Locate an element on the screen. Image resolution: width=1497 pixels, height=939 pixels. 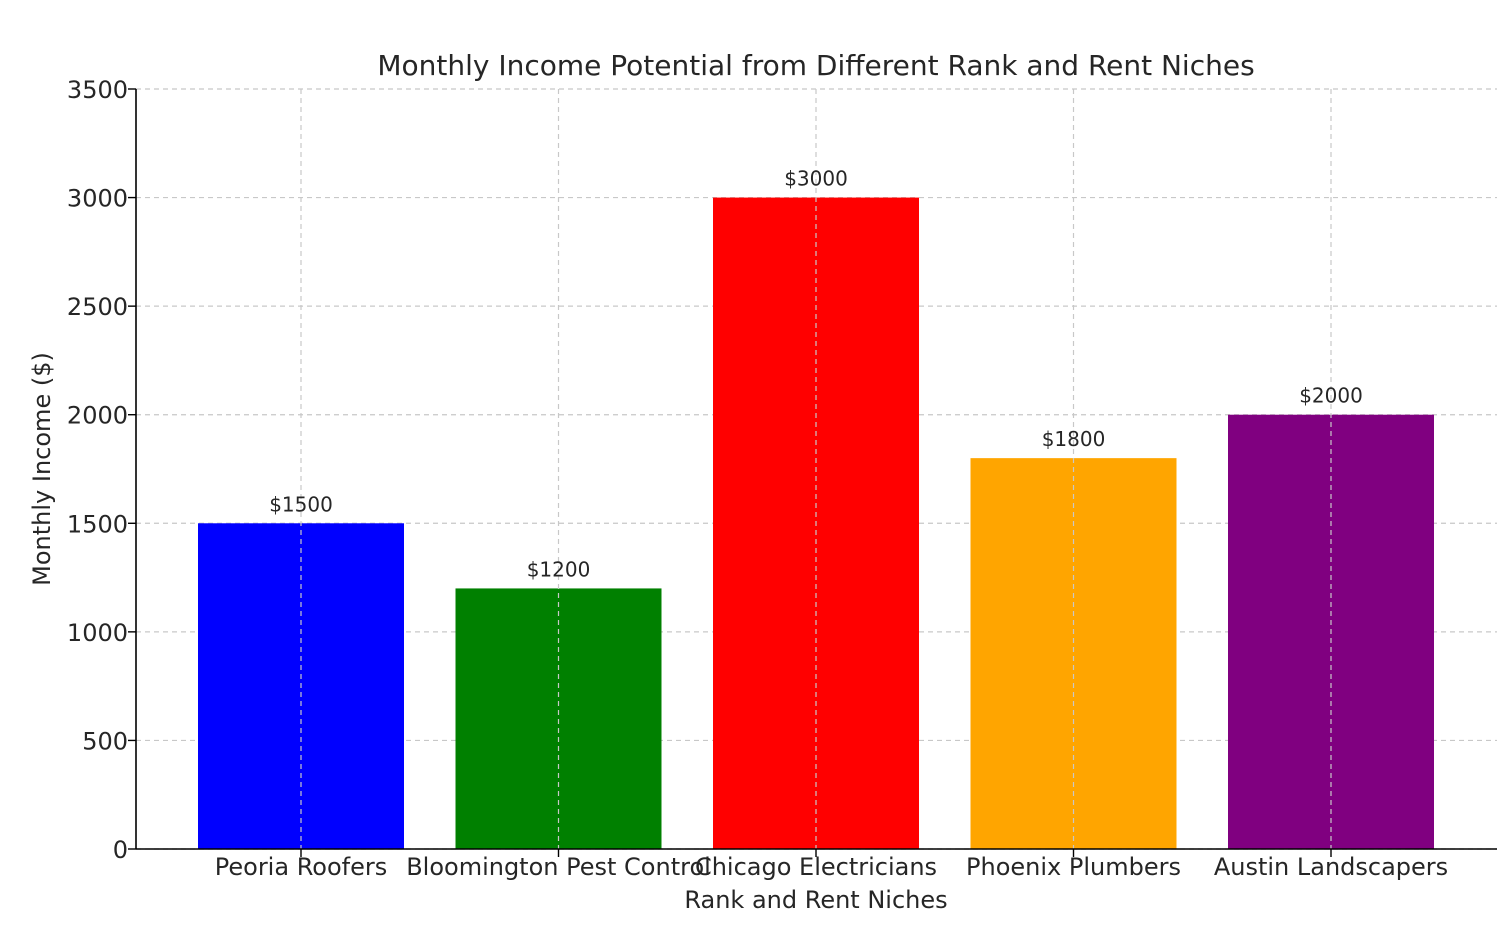
x-tick-label: Bloomington Pest Control is located at coordinates (558, 867).